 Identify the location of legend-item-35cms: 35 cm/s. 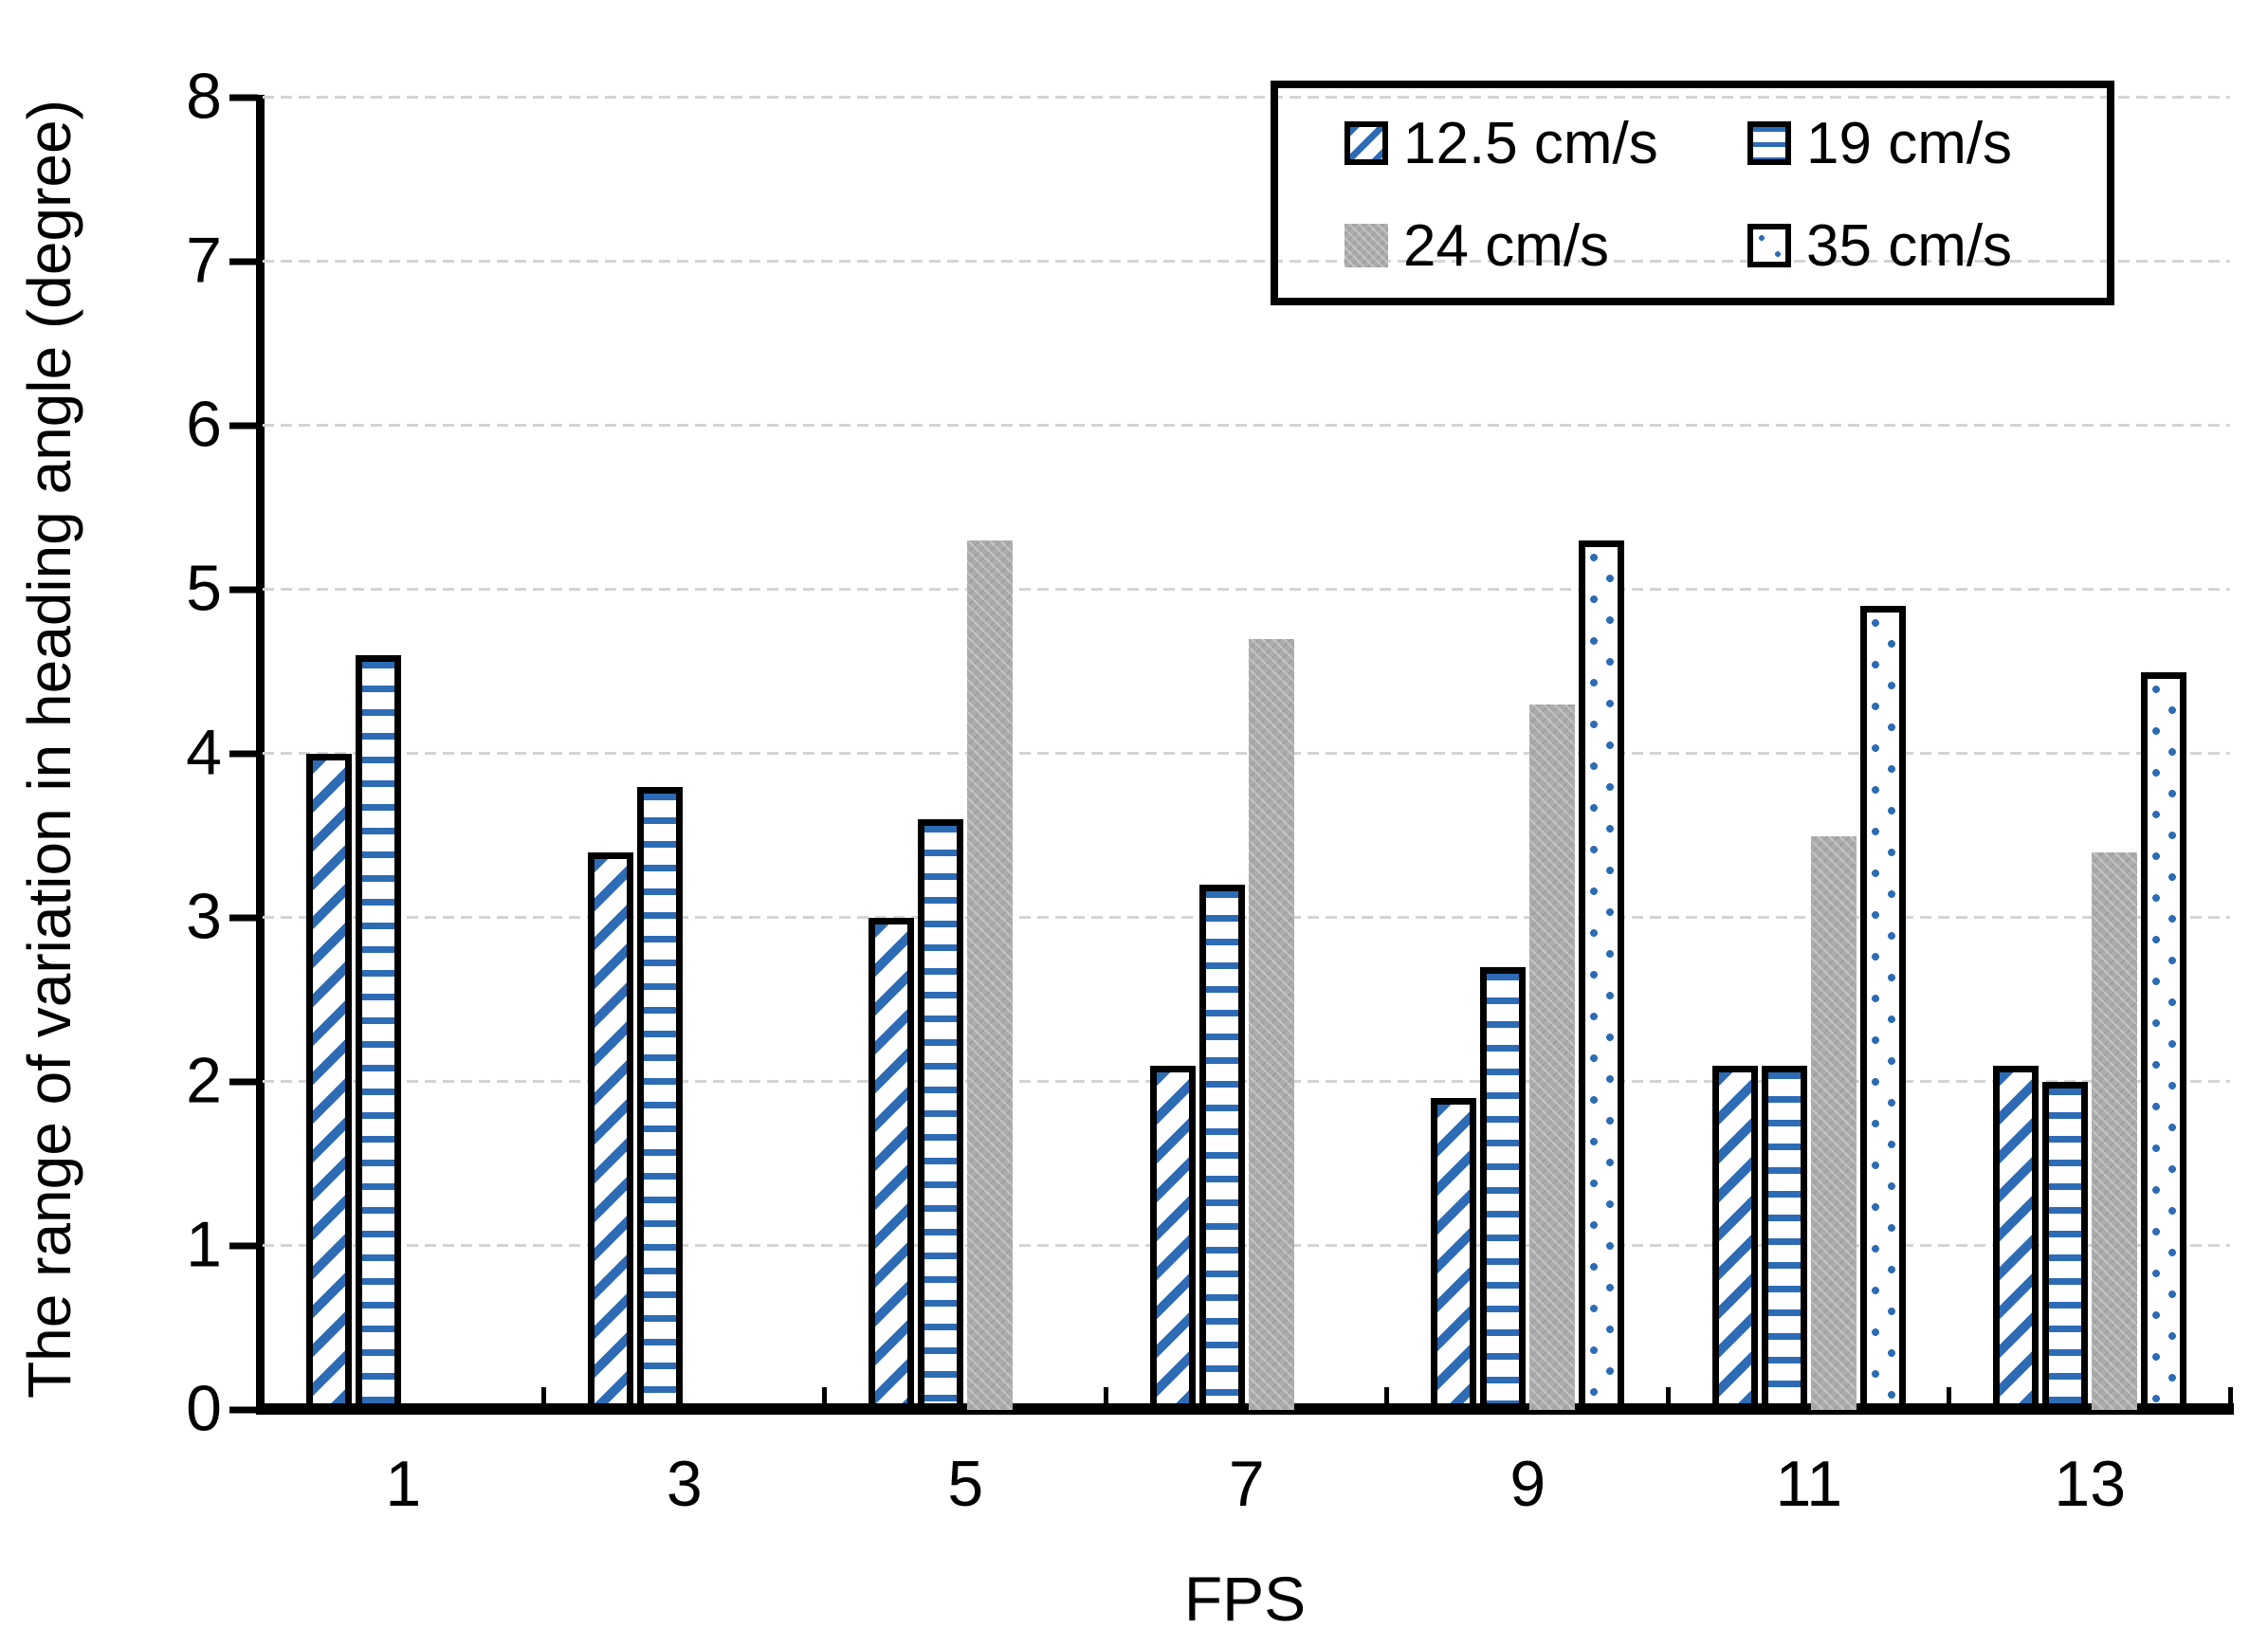
(1880, 246).